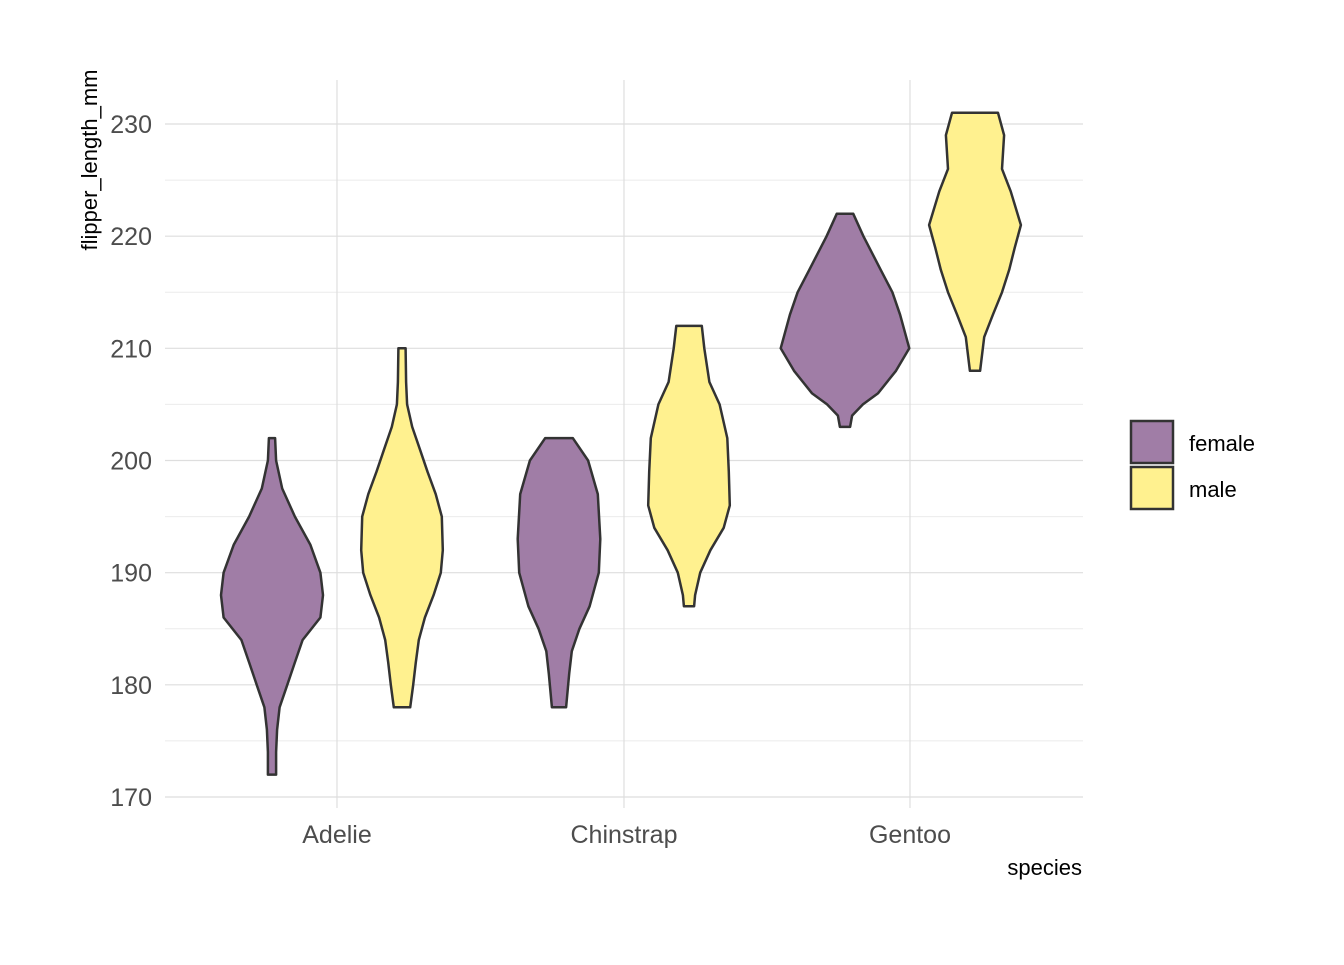 The width and height of the screenshot is (1344, 965). What do you see at coordinates (1222, 443) in the screenshot?
I see `legend-label-female: female` at bounding box center [1222, 443].